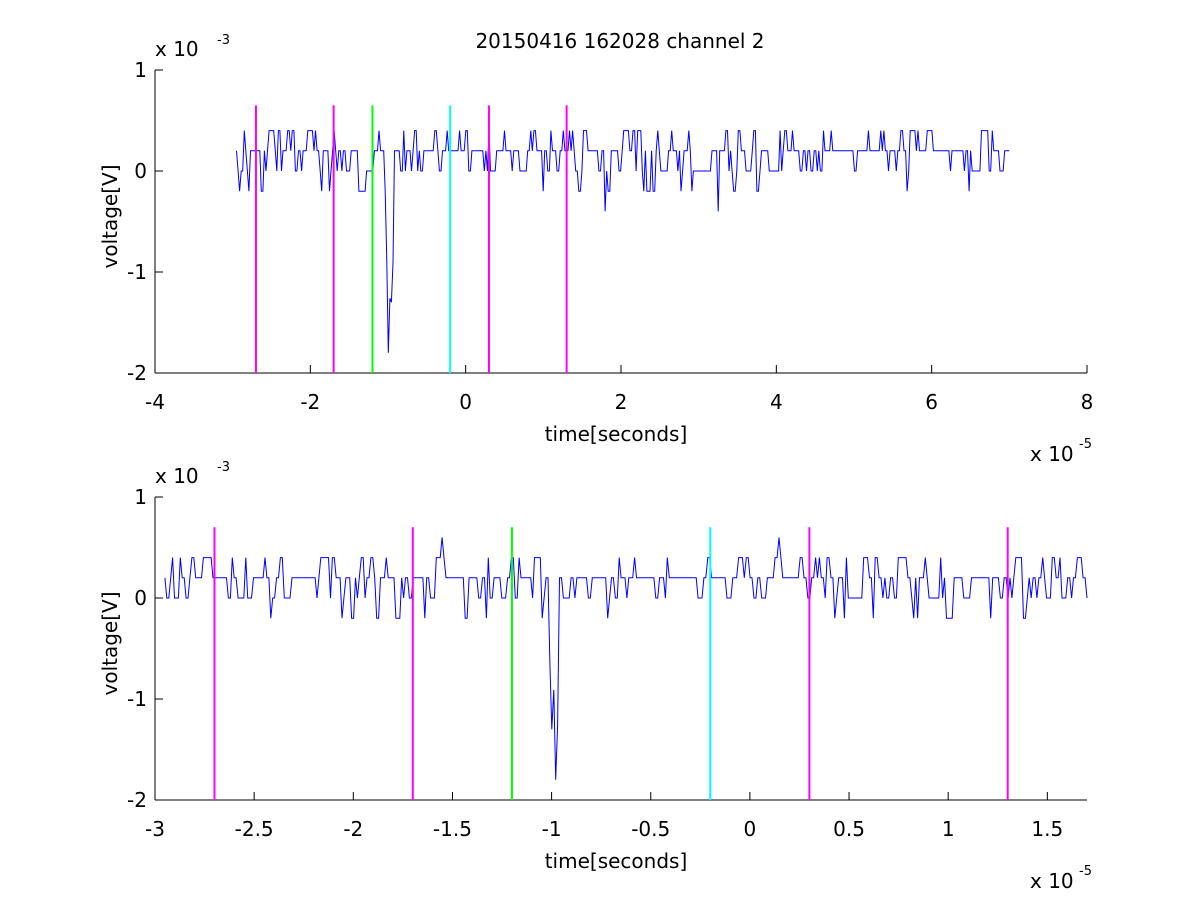 This screenshot has width=1200, height=901. I want to click on x-tick-label: 2, so click(621, 402).